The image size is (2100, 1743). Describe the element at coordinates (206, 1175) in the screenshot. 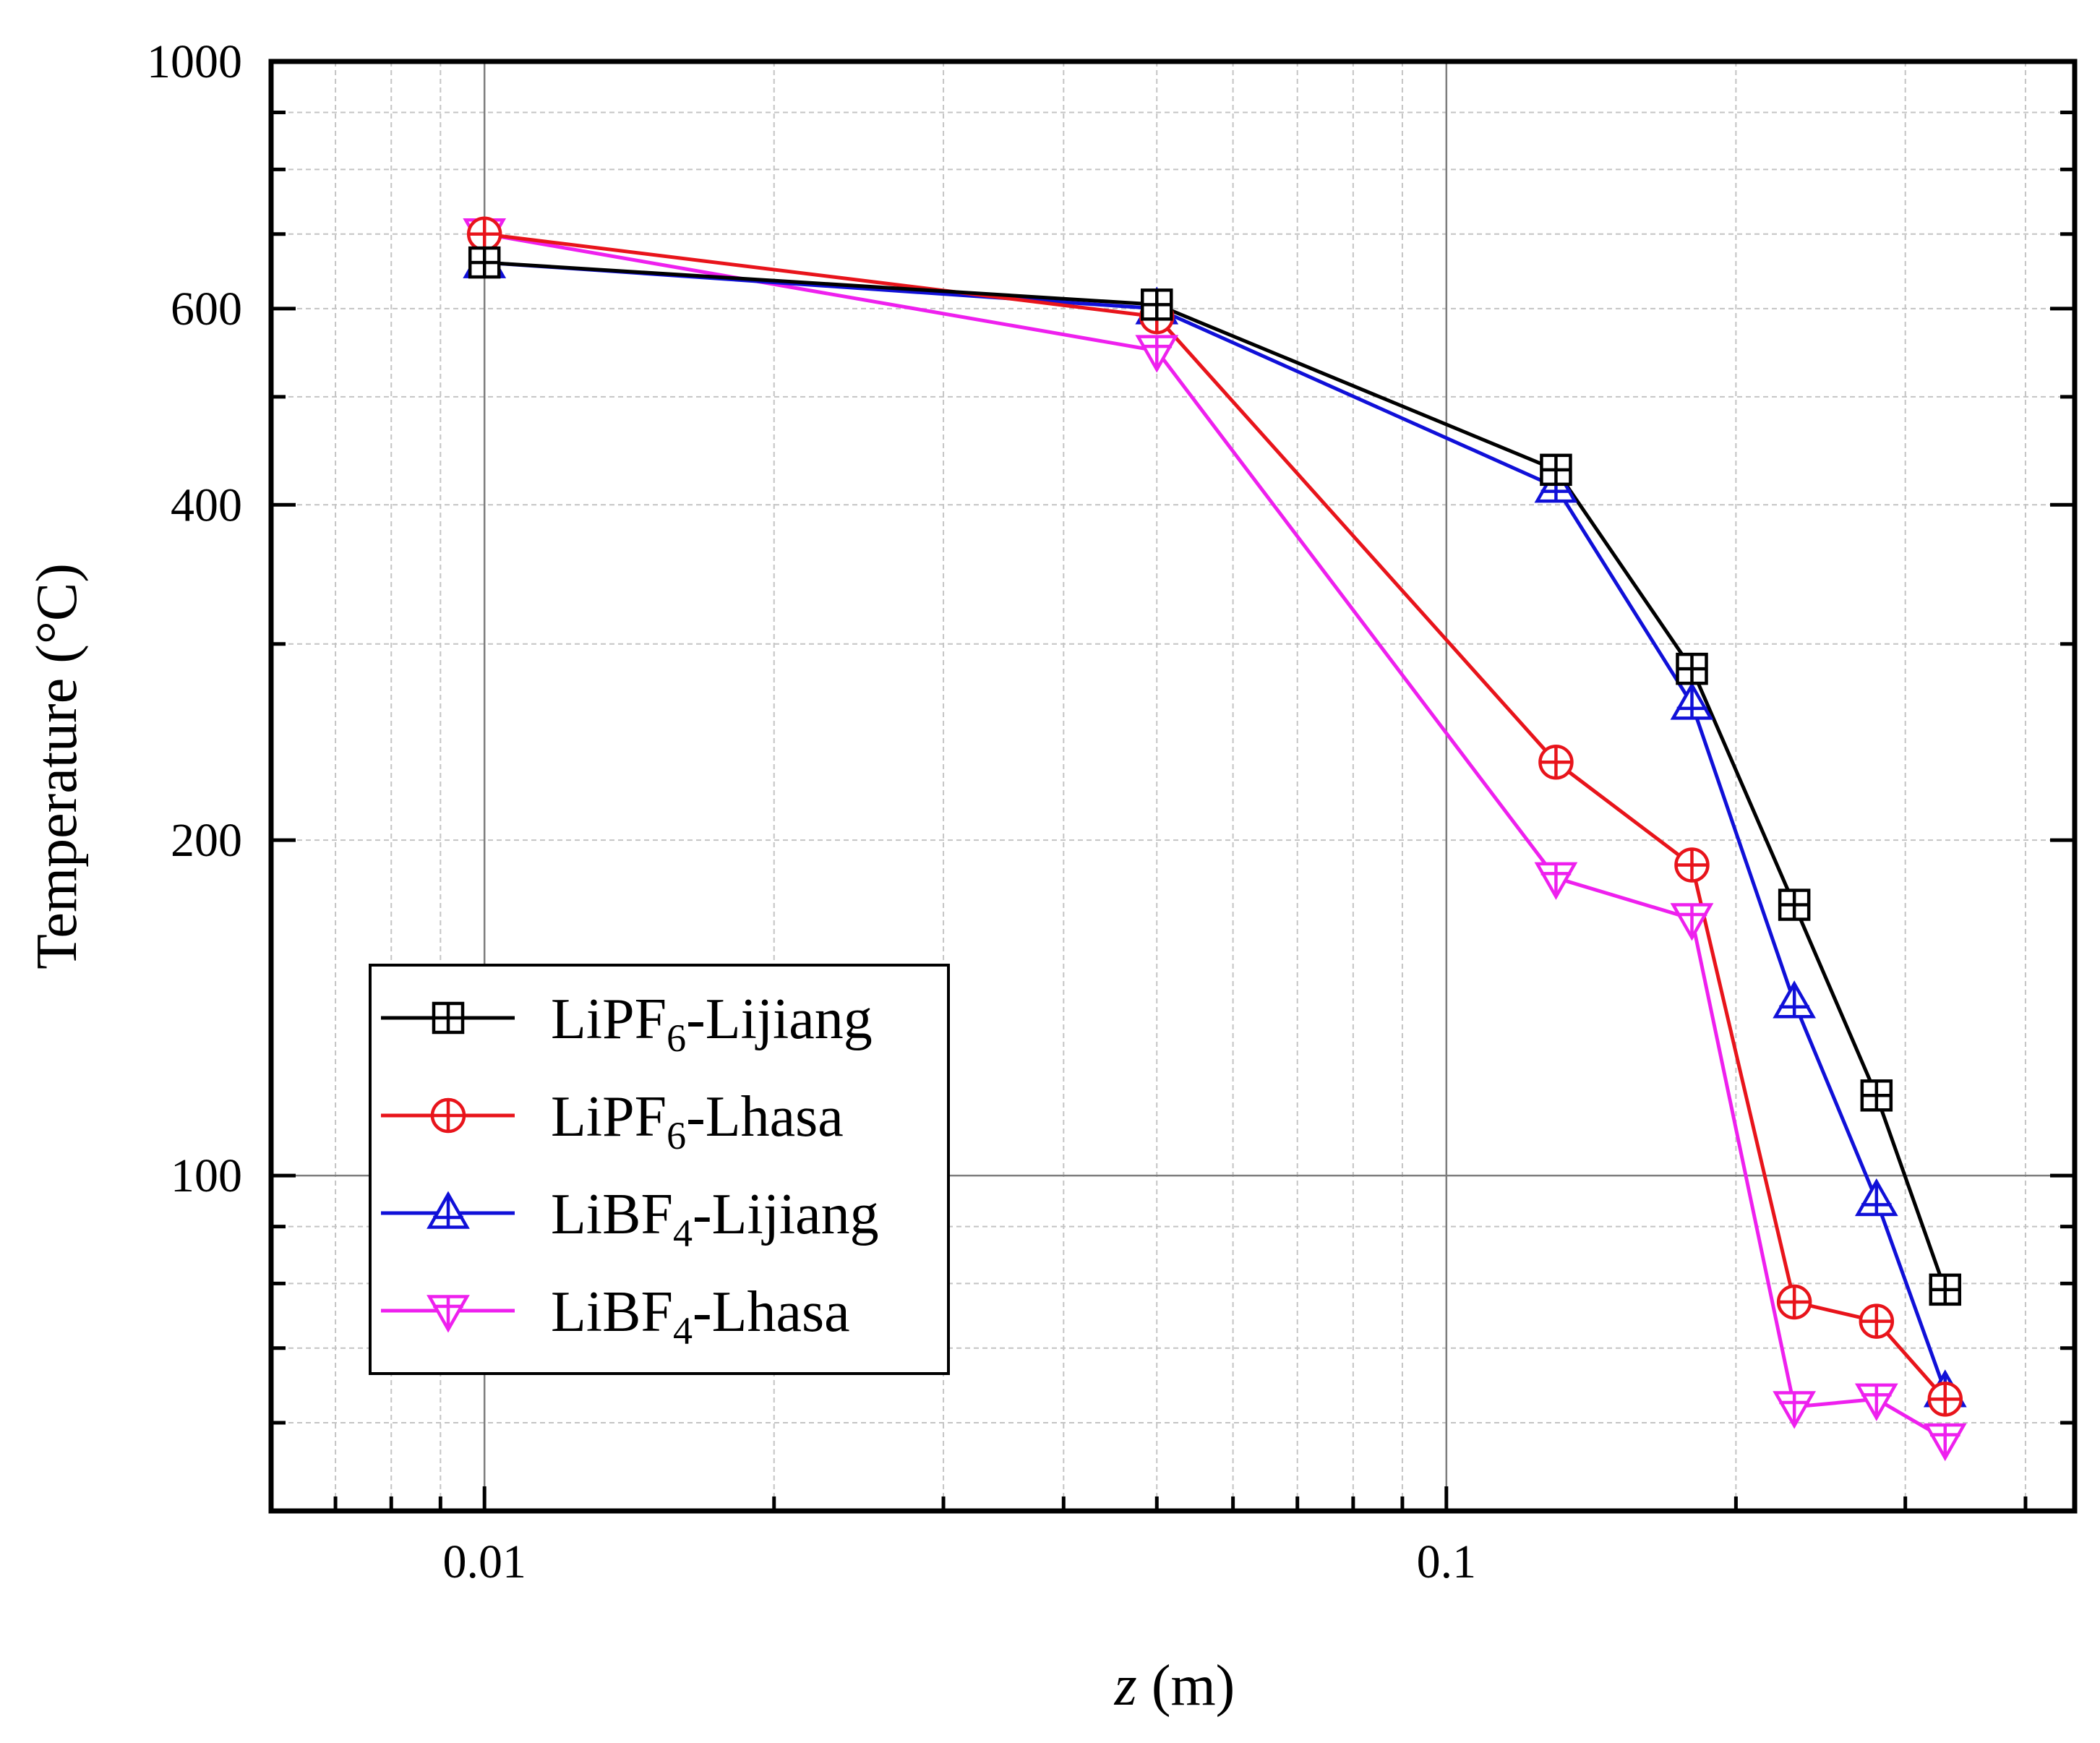

I see `y-tick-label: 100` at that location.